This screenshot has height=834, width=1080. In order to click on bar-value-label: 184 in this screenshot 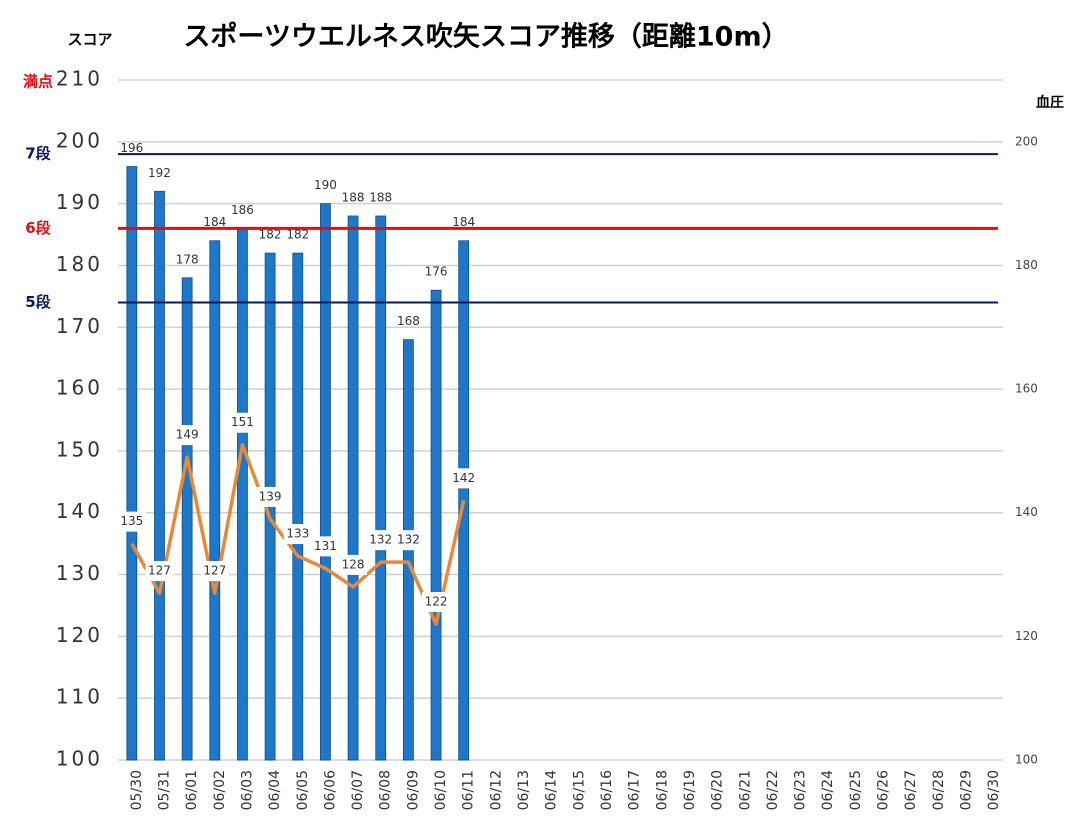, I will do `click(214, 222)`.